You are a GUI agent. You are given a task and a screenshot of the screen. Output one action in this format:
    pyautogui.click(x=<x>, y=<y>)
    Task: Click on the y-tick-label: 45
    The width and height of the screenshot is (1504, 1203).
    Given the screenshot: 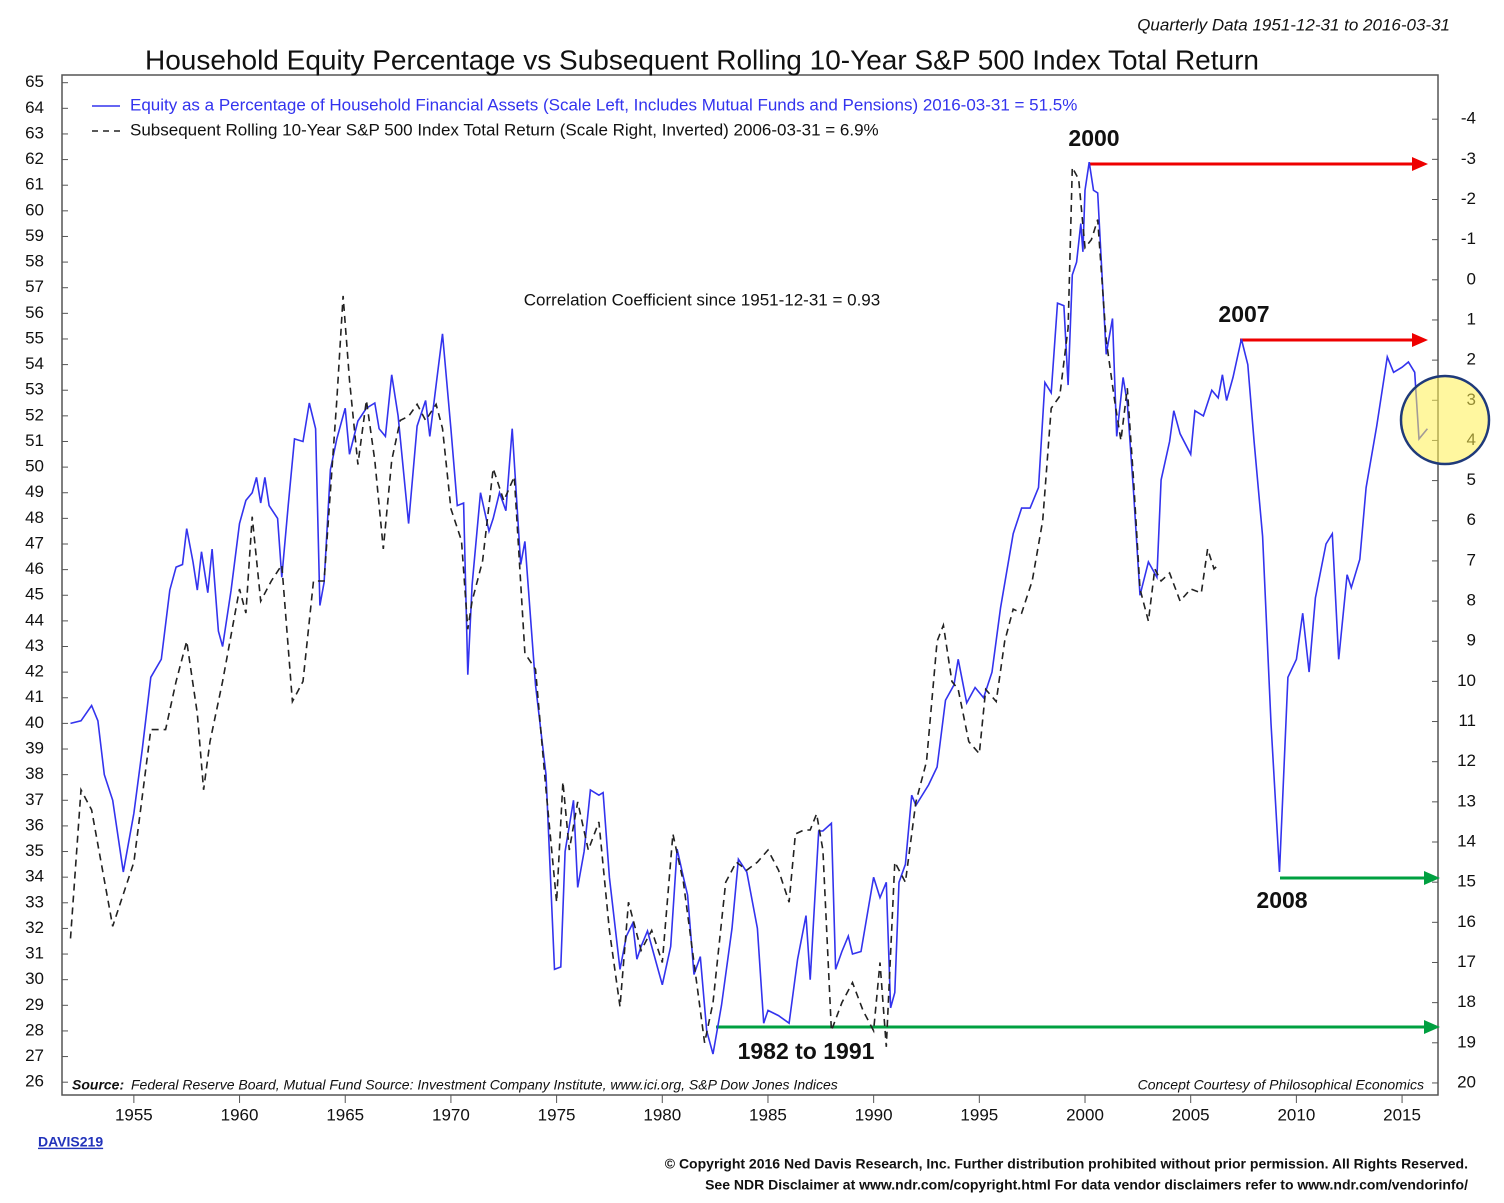 What is the action you would take?
    pyautogui.click(x=34, y=594)
    